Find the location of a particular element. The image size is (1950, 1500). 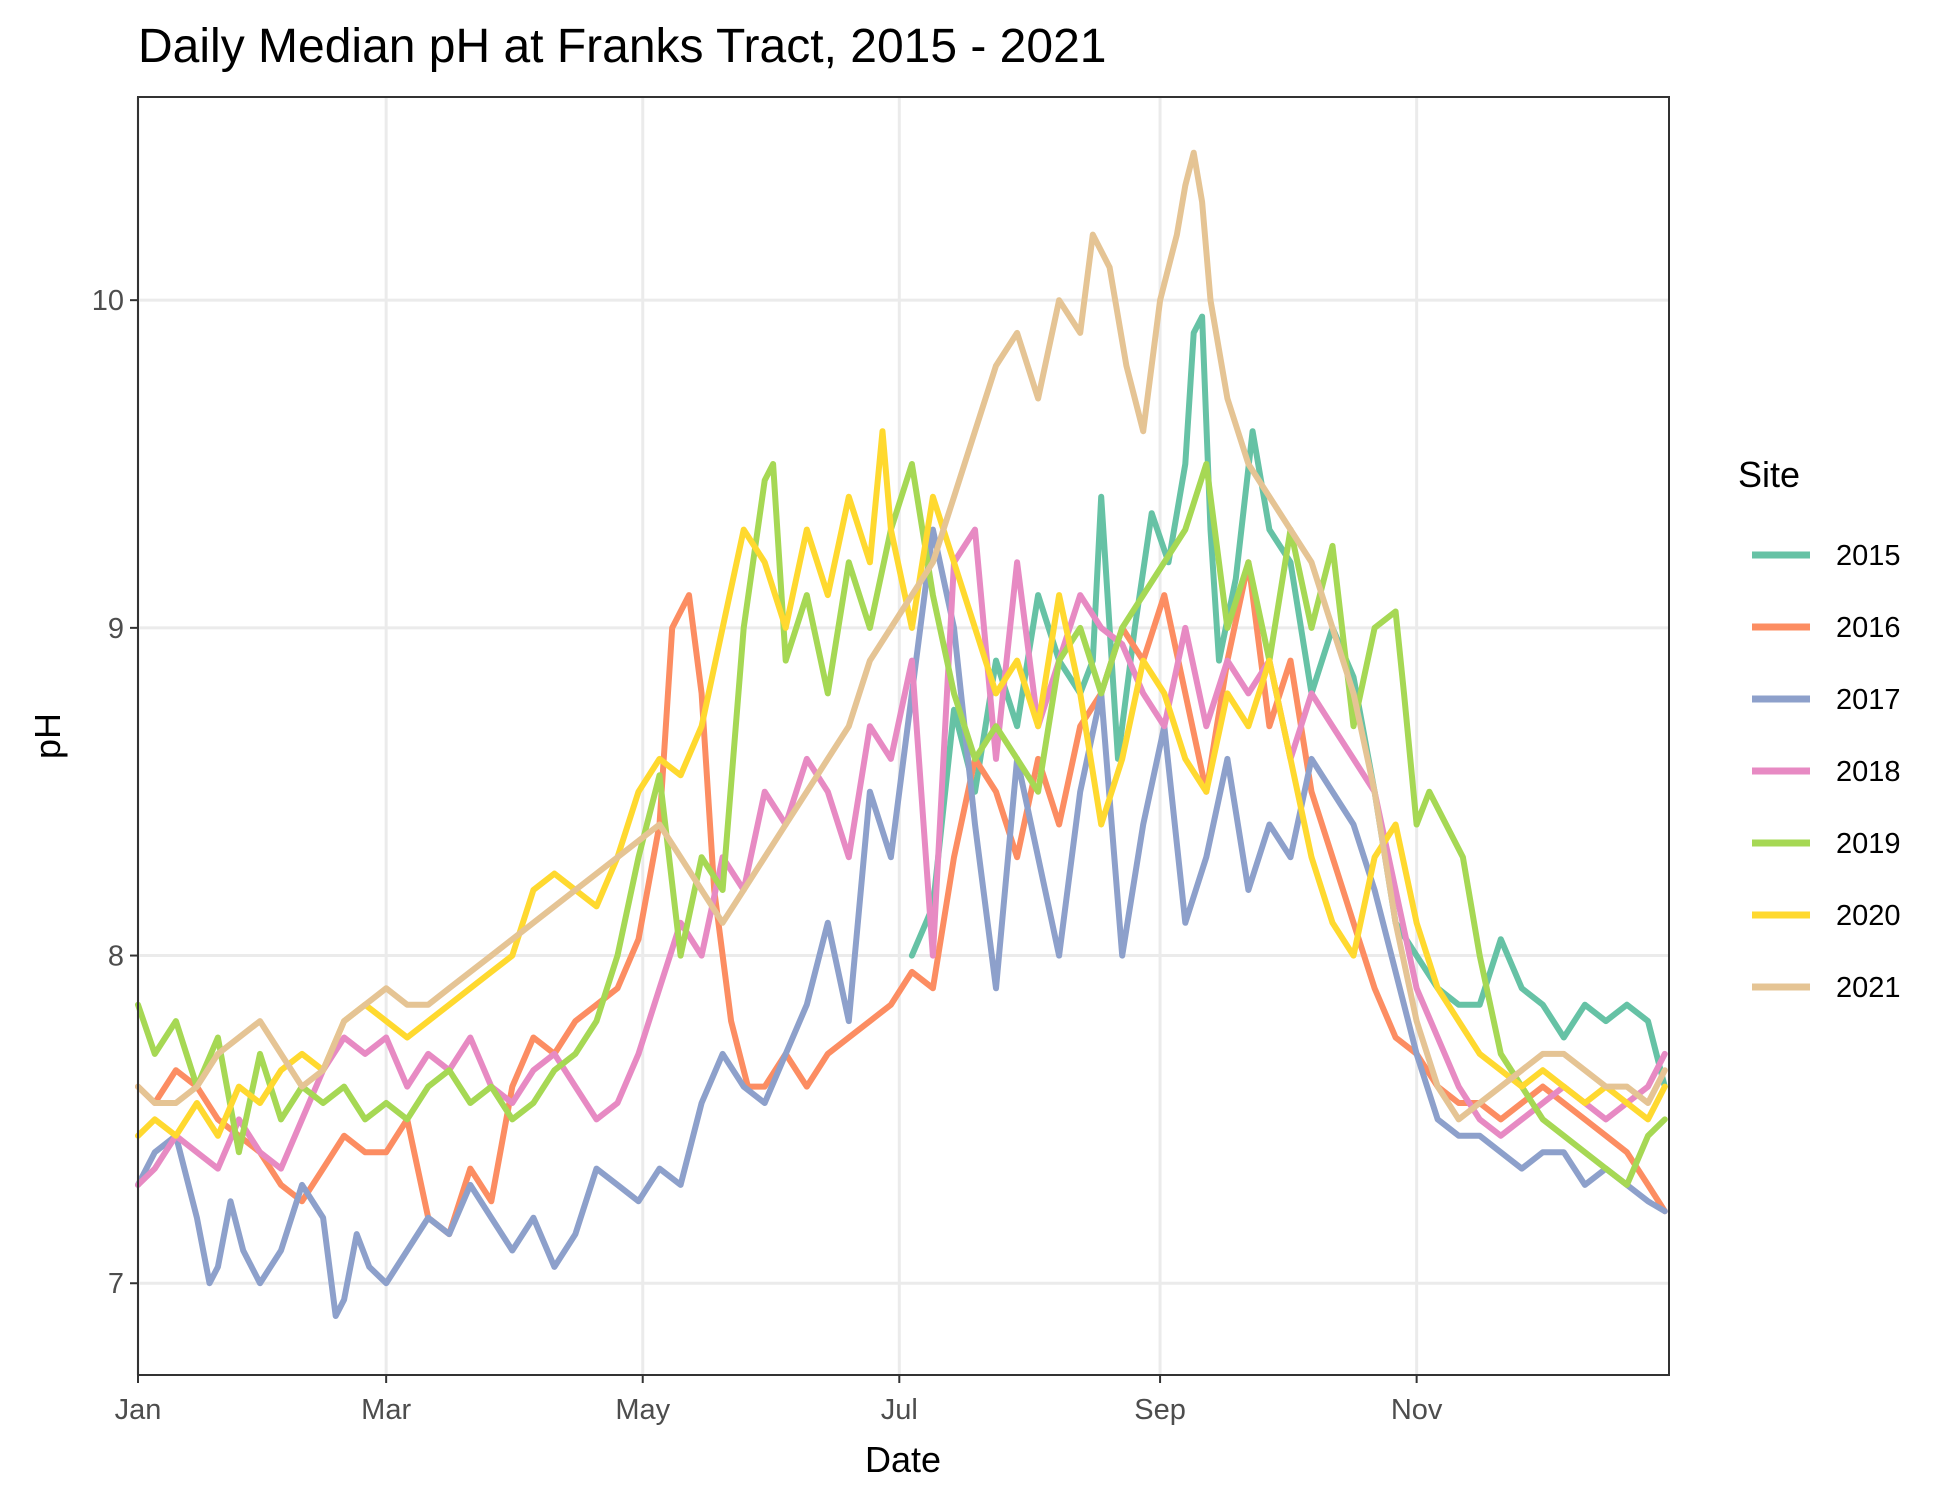

legend-label-2018: 2018 is located at coordinates (1868, 772).